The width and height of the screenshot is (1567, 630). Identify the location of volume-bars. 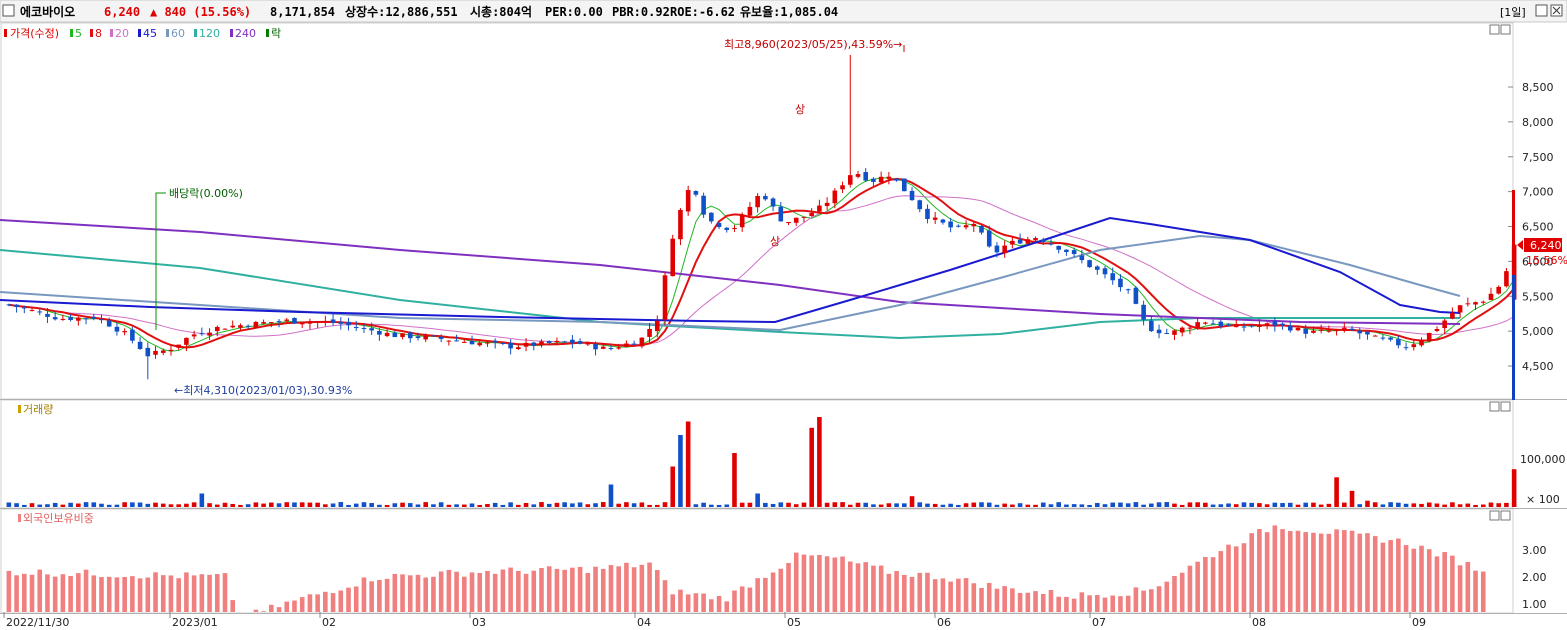
(761, 462).